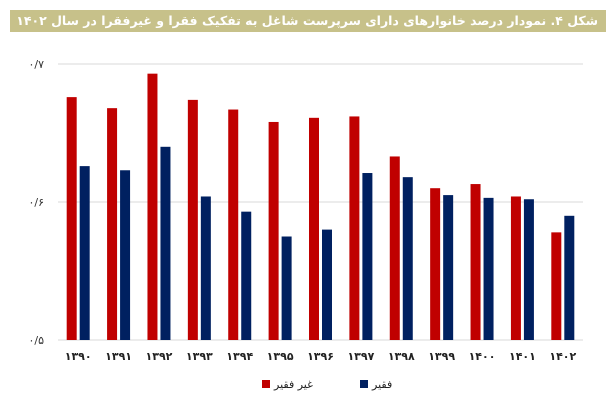 The height and width of the screenshot is (407, 616). Describe the element at coordinates (36, 340) in the screenshot. I see `y-tick-label: ۰/۵` at that location.